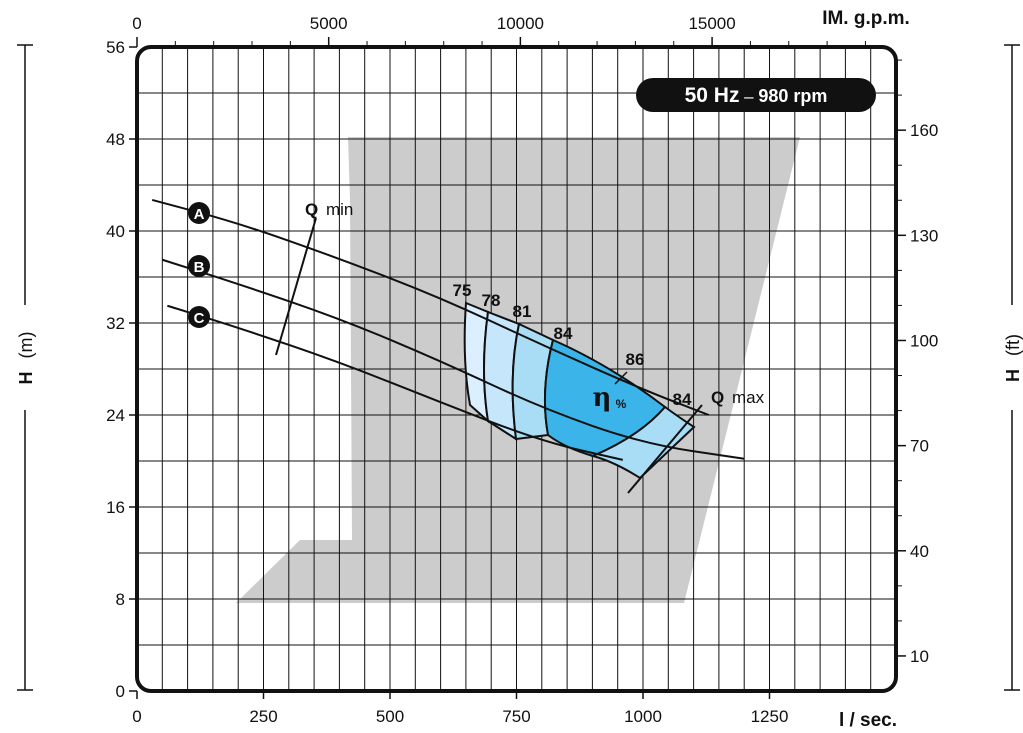 The image size is (1023, 733). What do you see at coordinates (136, 716) in the screenshot?
I see `x-tick-label: 0` at bounding box center [136, 716].